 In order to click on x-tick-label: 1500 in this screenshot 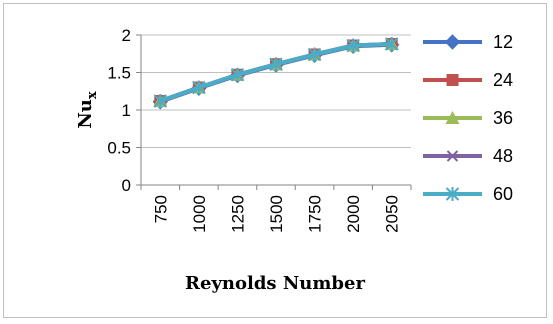, I will do `click(276, 214)`.